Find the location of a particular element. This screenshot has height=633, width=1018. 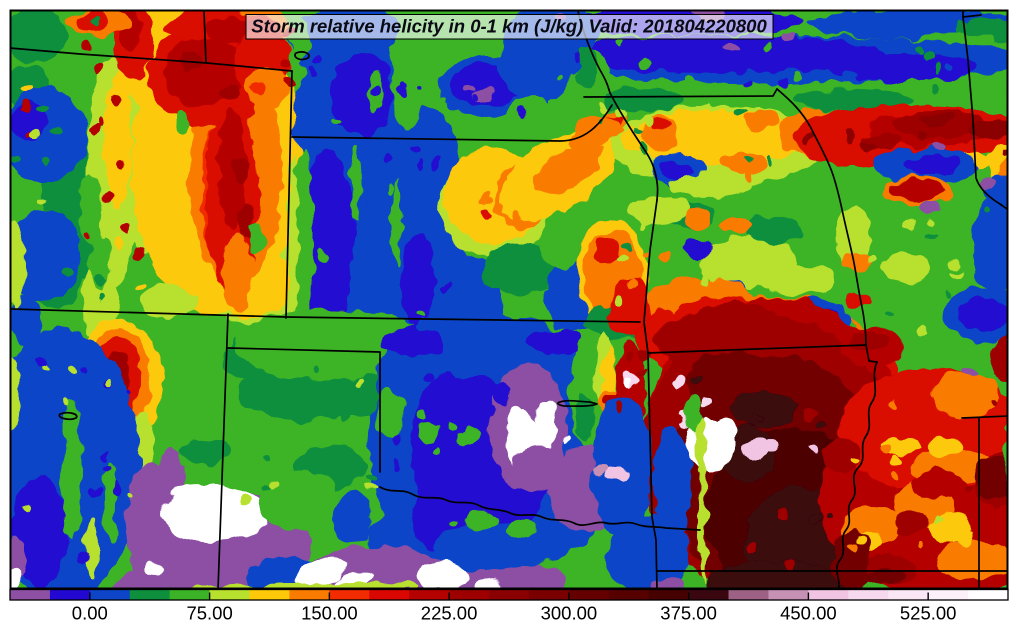

svg-text: 225.00 is located at coordinates (449, 613).